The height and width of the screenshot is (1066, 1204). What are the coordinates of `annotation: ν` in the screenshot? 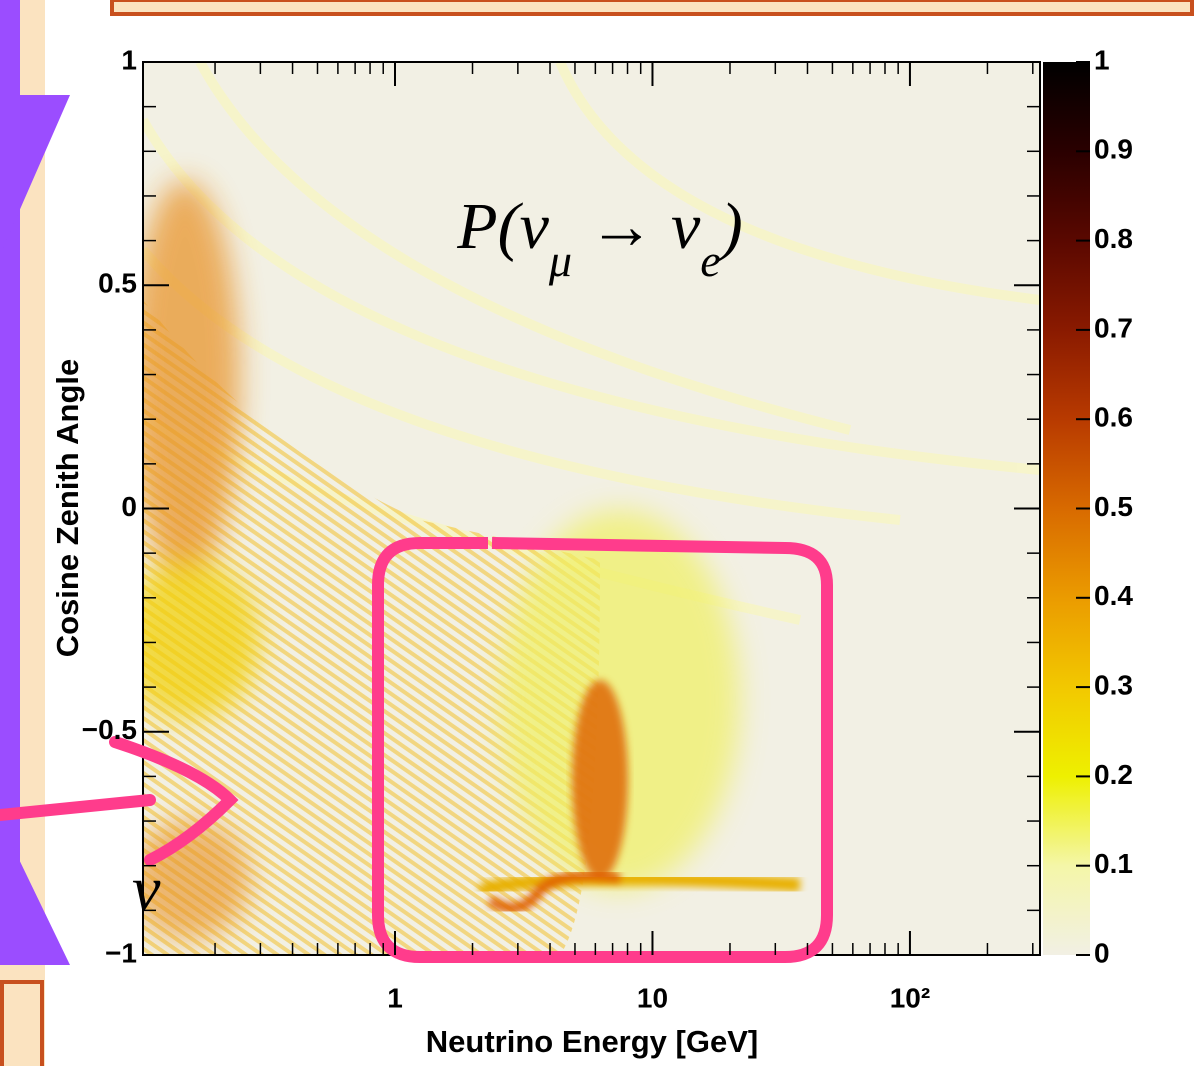 It's located at (146, 888).